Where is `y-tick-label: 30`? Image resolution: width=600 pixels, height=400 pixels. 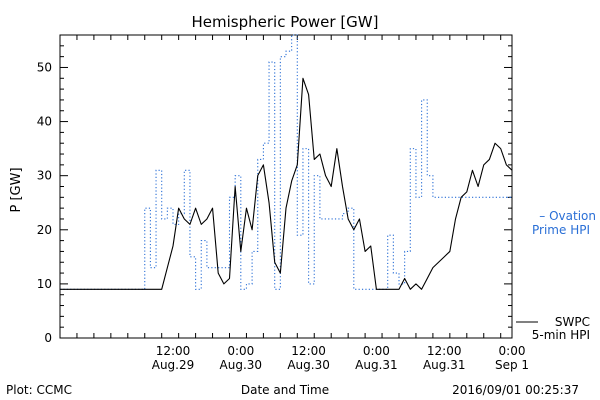
y-tick-label: 30 is located at coordinates (44, 176).